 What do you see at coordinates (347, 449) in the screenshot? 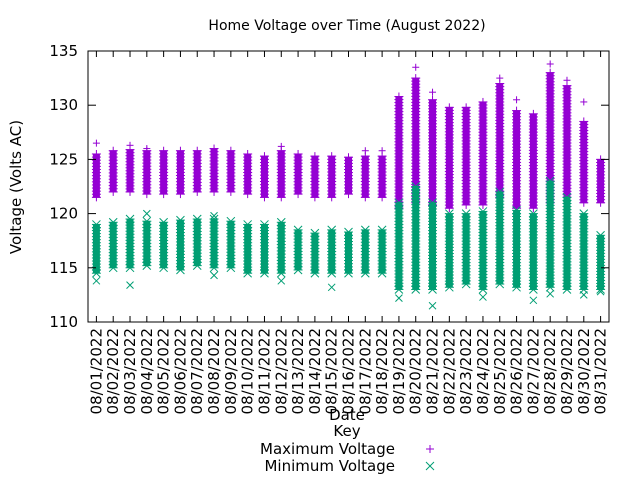
I see `legend-entry-maximum: Maximum Voltage` at bounding box center [347, 449].